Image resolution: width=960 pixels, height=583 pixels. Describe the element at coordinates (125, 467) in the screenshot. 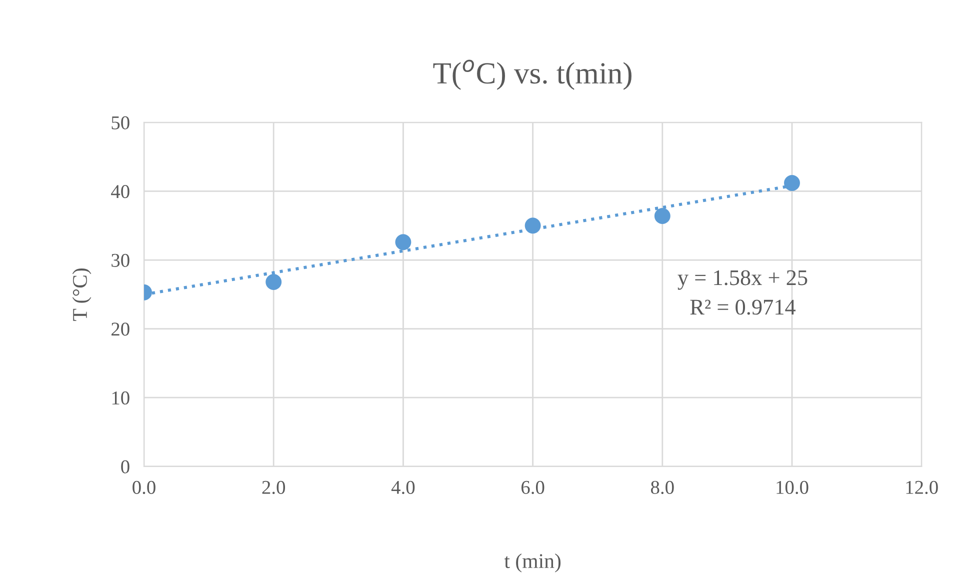

I see `y-tick-label: 0` at that location.